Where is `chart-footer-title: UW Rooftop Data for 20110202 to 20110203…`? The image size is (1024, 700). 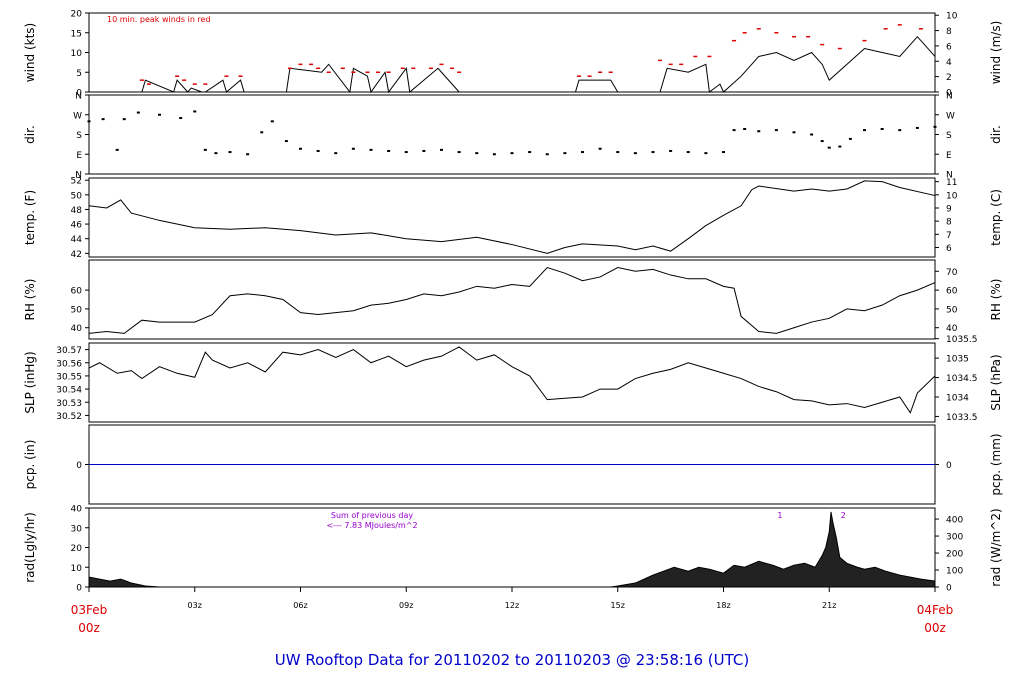
chart-footer-title: UW Rooftop Data for 20110202 to 20110203… is located at coordinates (512, 660).